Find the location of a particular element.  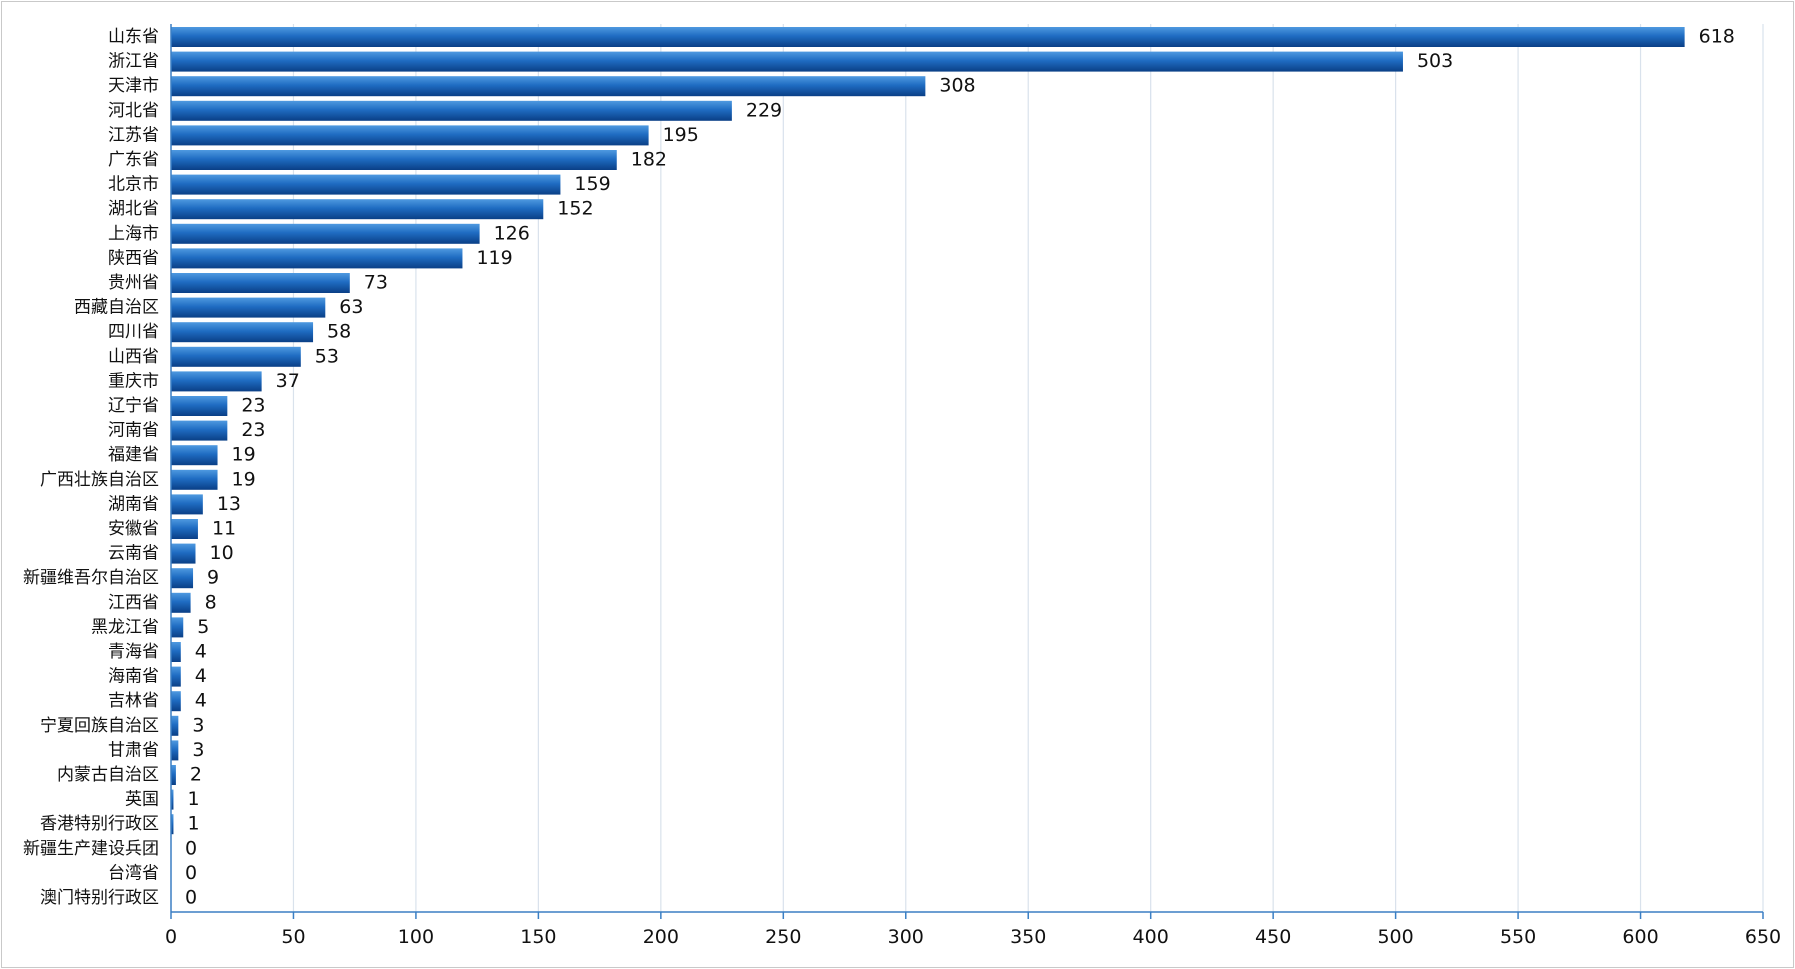

category-label: 贵州省 is located at coordinates (133, 283).